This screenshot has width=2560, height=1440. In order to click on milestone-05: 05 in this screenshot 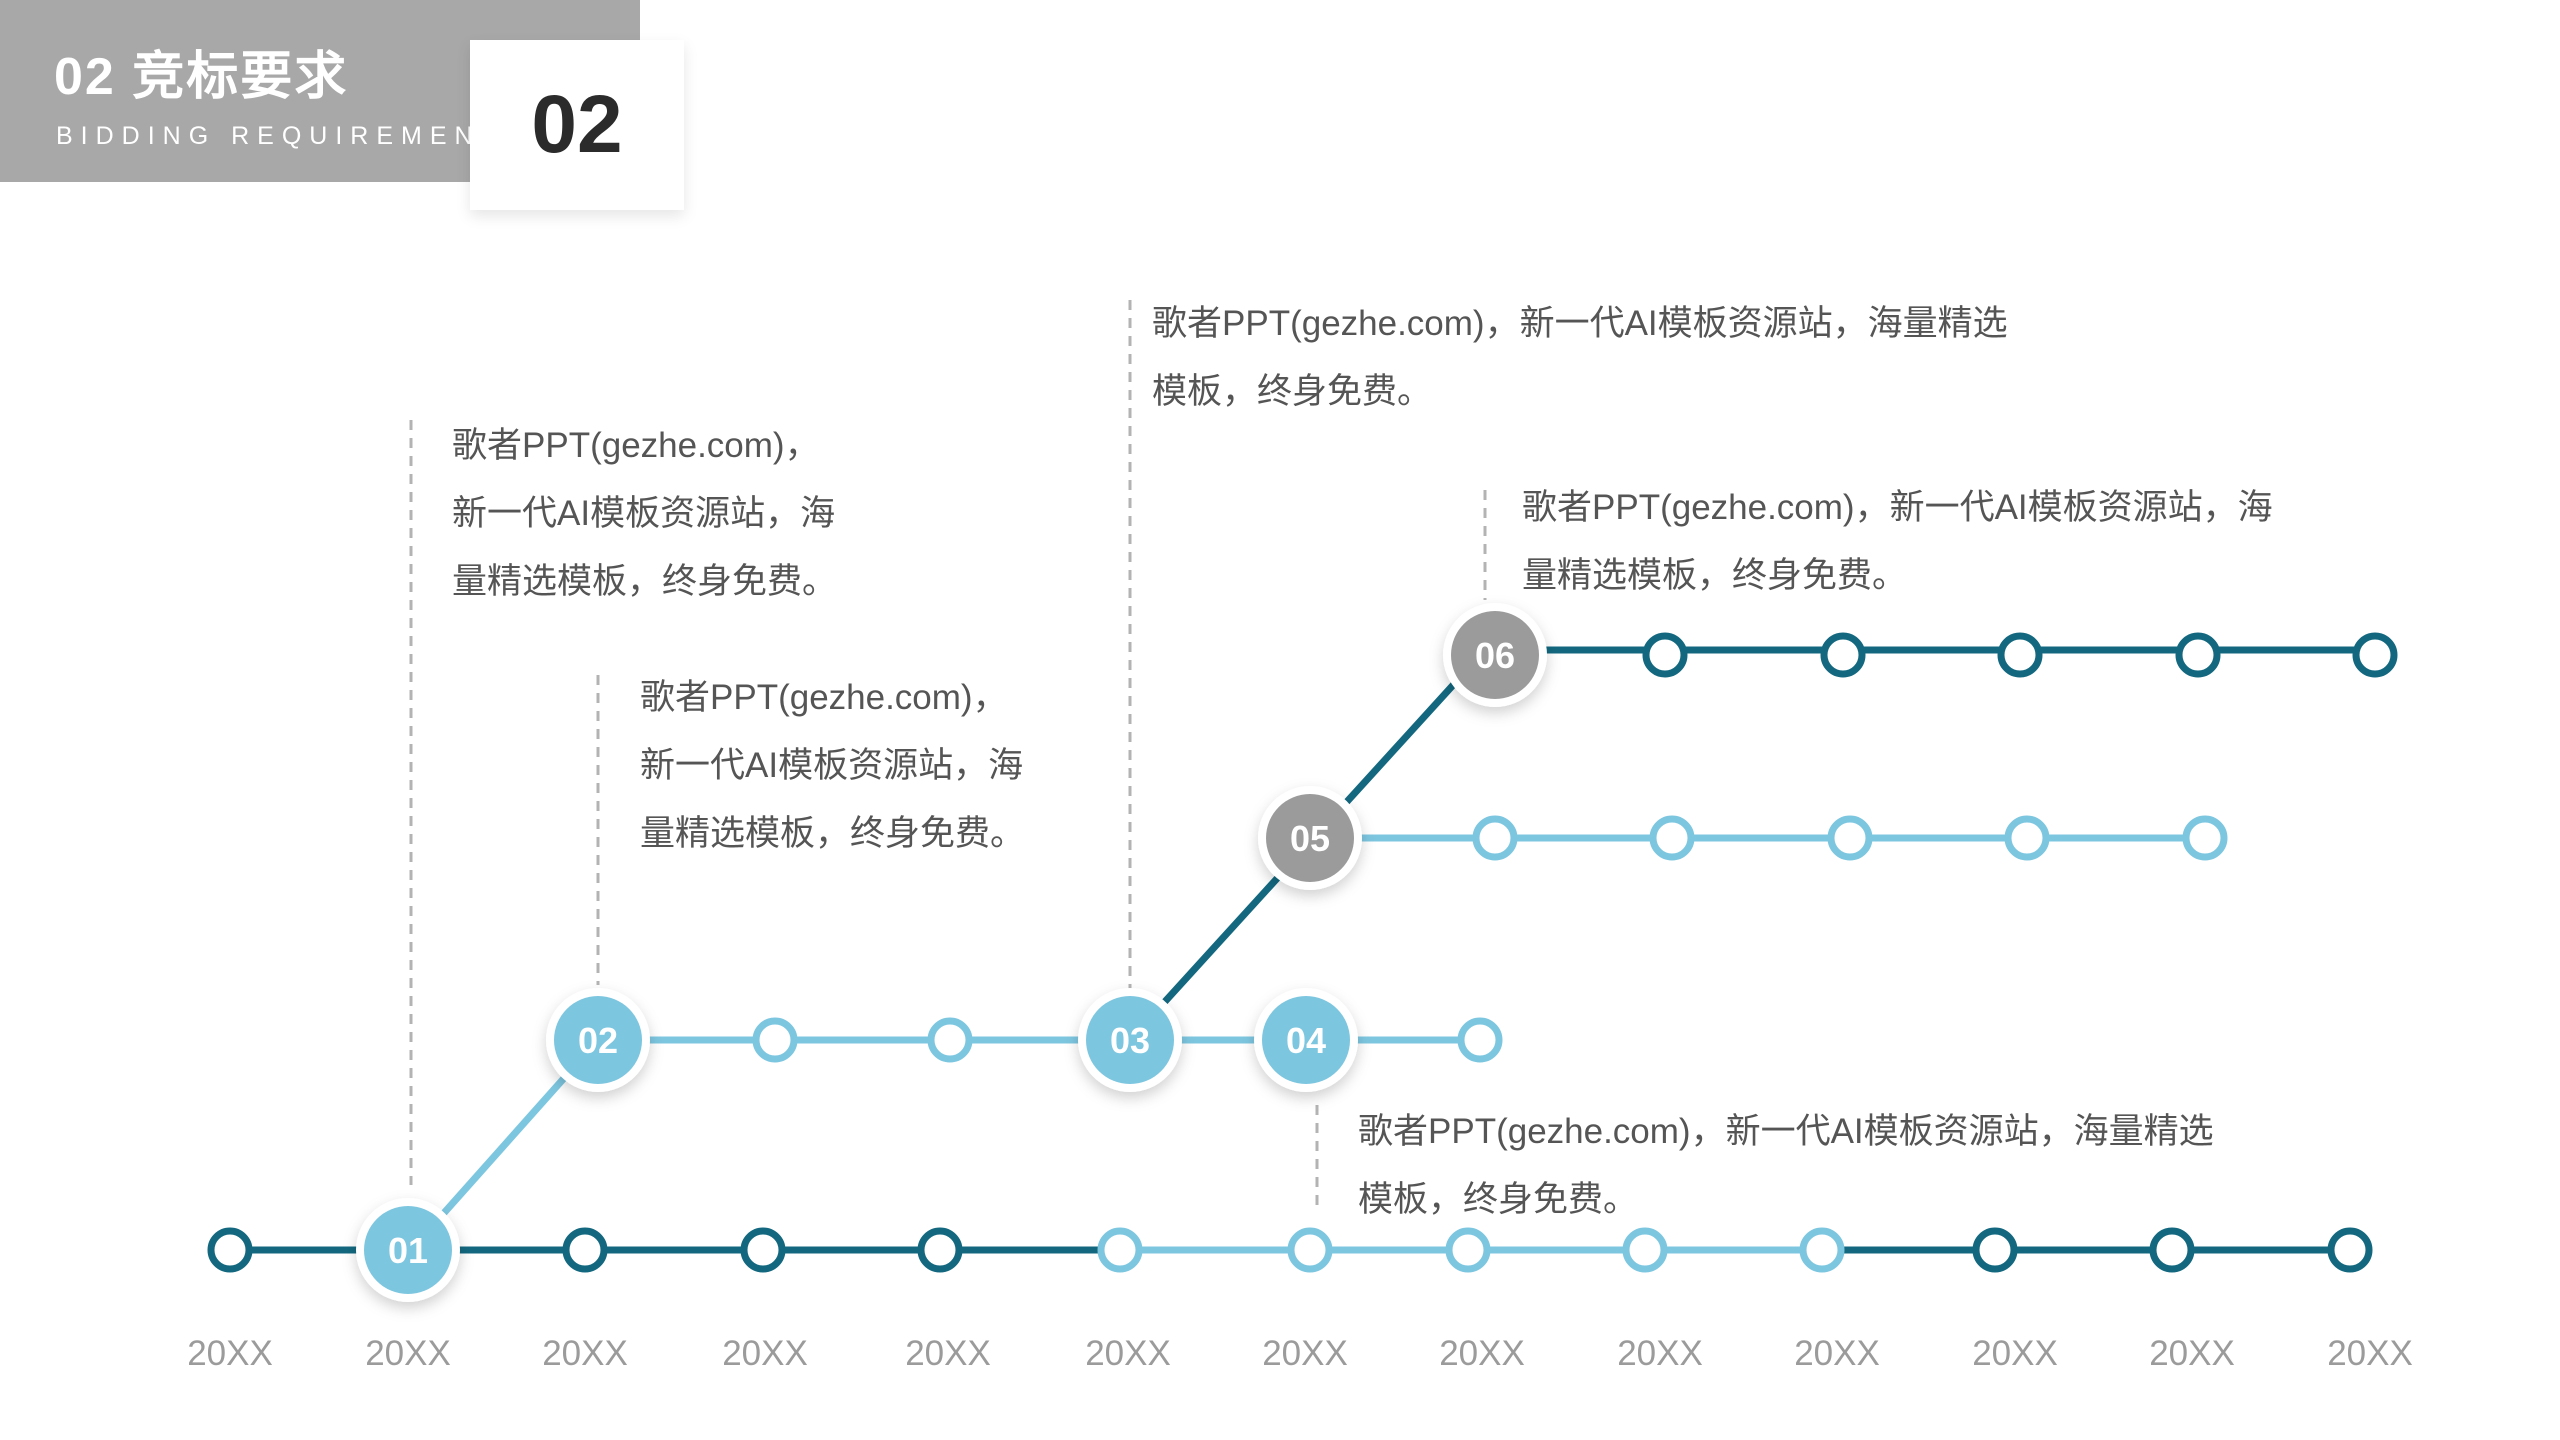, I will do `click(1310, 838)`.